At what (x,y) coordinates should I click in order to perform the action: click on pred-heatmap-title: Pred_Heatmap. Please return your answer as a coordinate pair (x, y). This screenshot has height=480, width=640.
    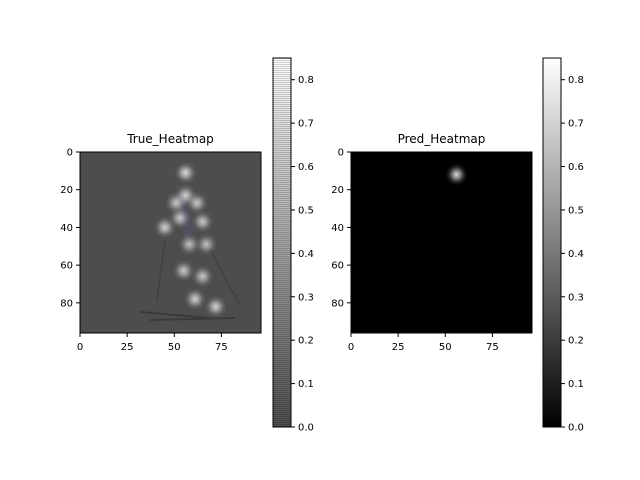
    Looking at the image, I should click on (442, 139).